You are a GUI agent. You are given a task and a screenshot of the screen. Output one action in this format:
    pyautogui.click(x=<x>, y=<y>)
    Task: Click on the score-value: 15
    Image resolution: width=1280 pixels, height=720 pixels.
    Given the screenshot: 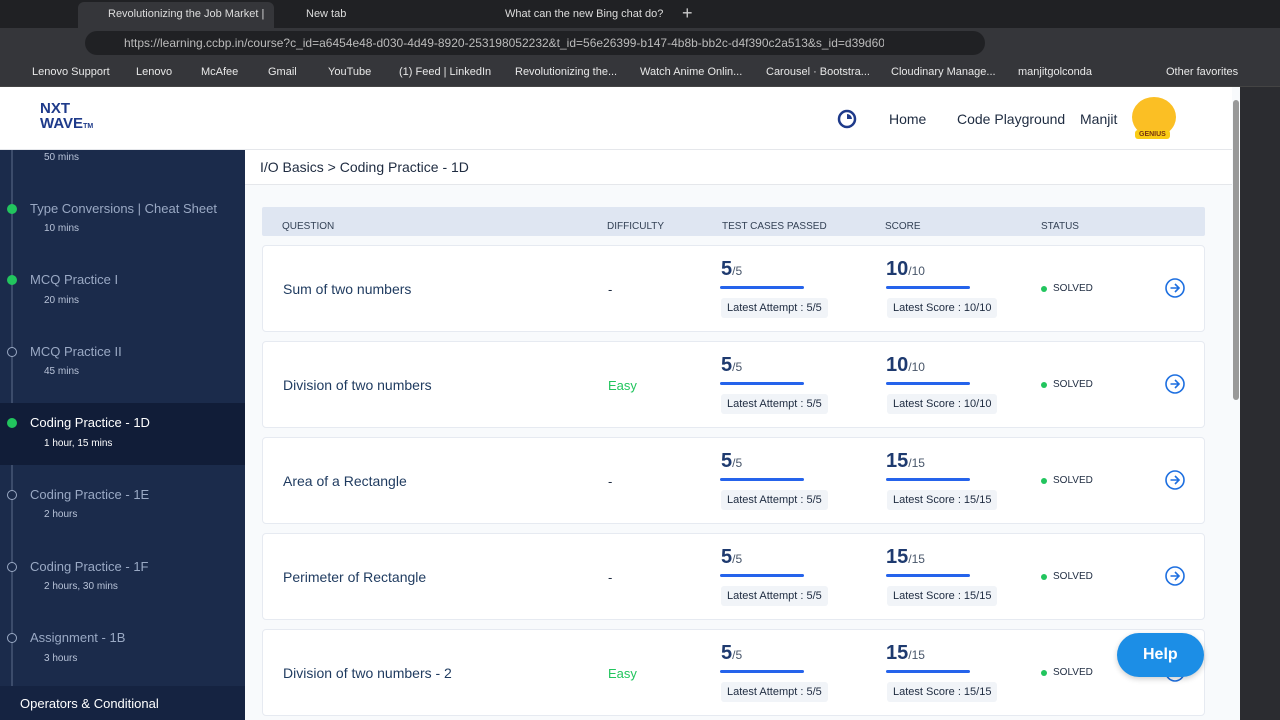 What is the action you would take?
    pyautogui.click(x=897, y=557)
    